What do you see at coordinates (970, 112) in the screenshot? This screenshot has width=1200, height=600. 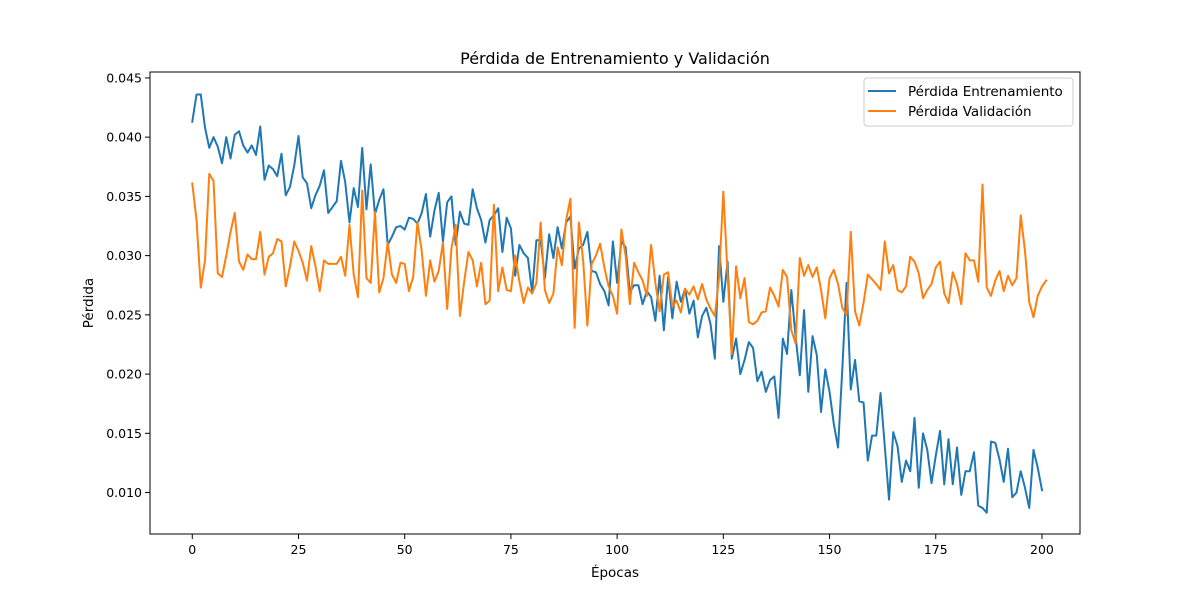 I see `legend-label-validation: Pérdida Validación` at bounding box center [970, 112].